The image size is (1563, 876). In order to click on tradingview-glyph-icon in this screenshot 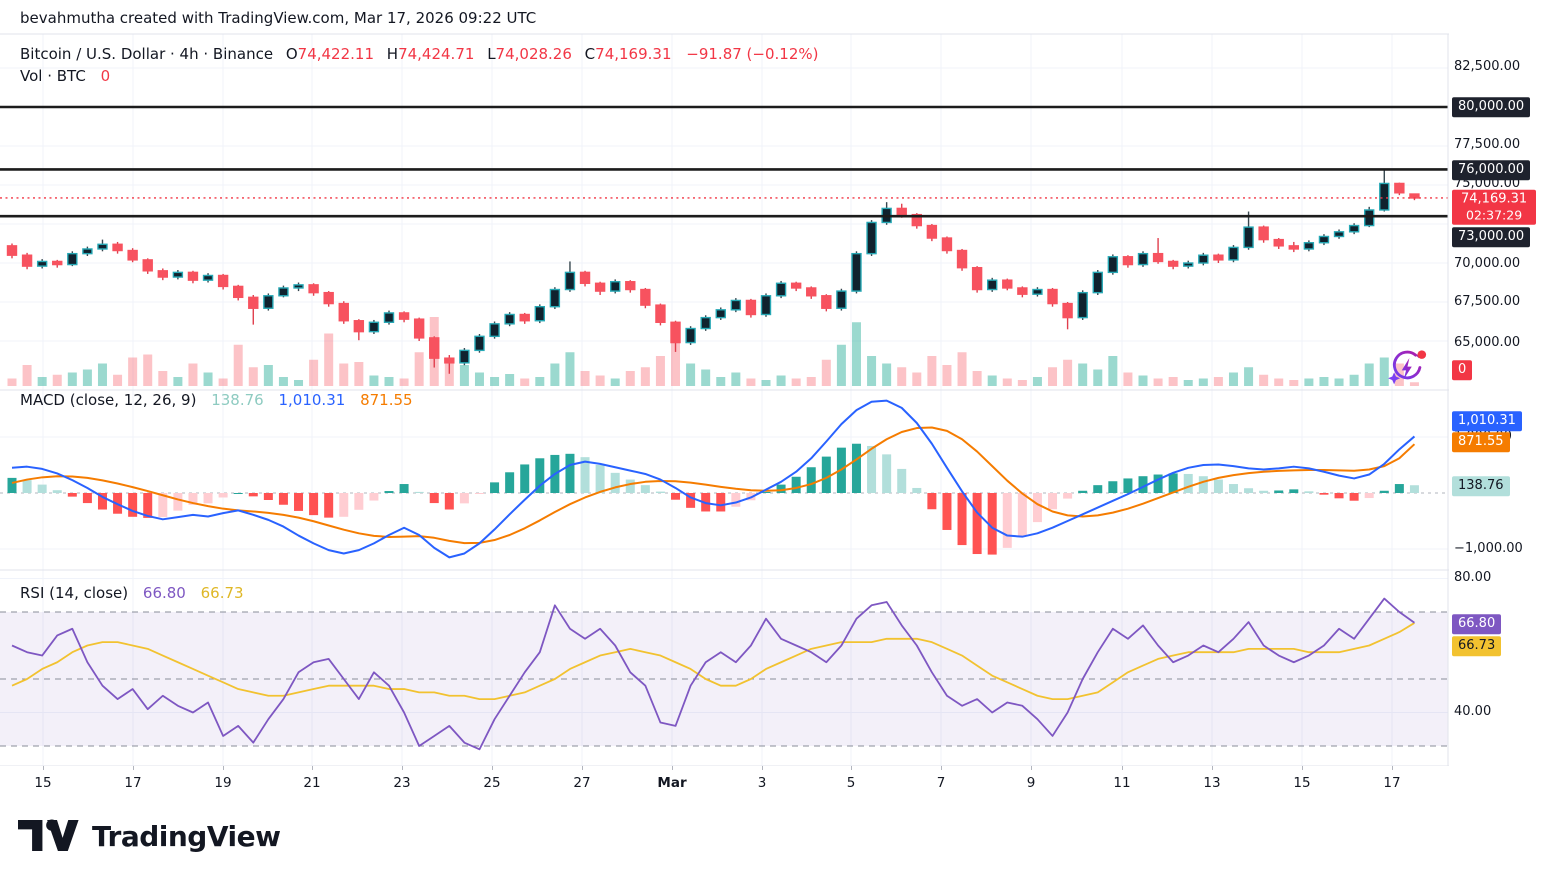, I will do `click(48, 835)`.